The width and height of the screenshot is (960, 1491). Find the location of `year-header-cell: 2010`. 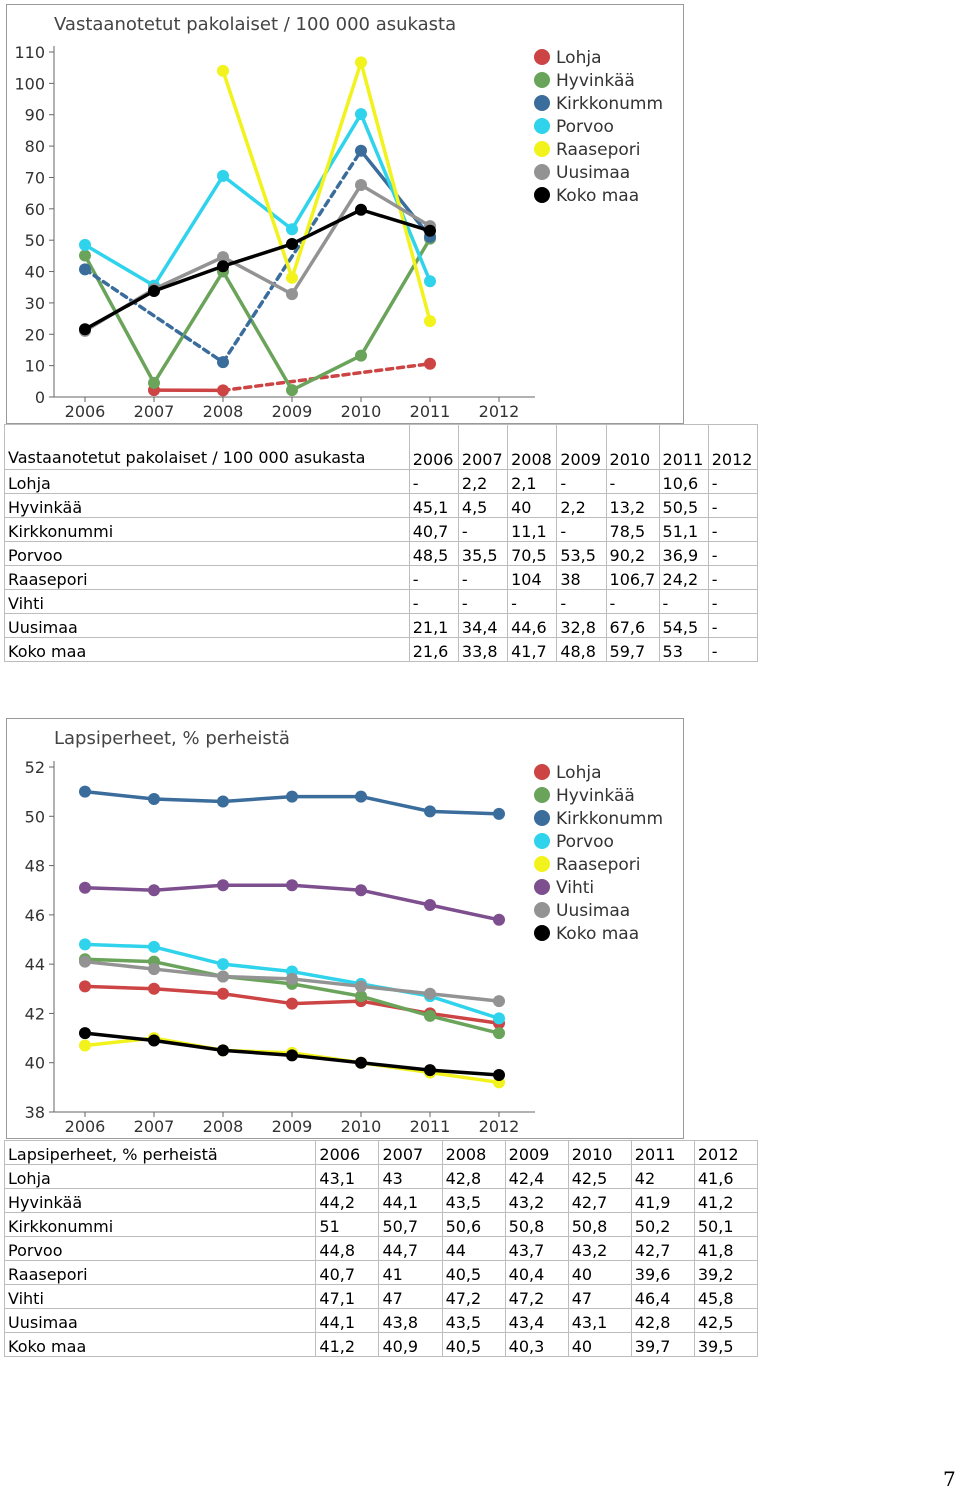

year-header-cell: 2010 is located at coordinates (632, 447).